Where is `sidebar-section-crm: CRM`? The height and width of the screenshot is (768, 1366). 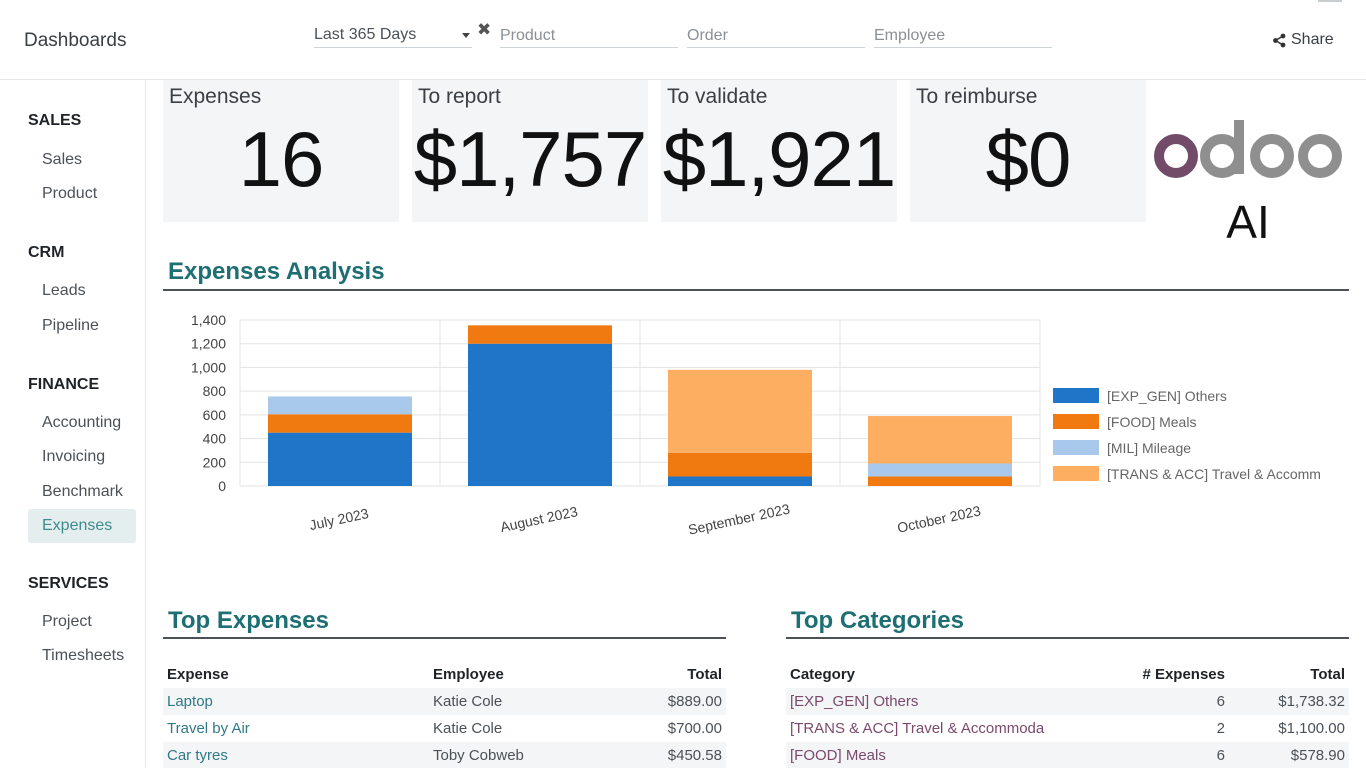
sidebar-section-crm: CRM is located at coordinates (46, 252).